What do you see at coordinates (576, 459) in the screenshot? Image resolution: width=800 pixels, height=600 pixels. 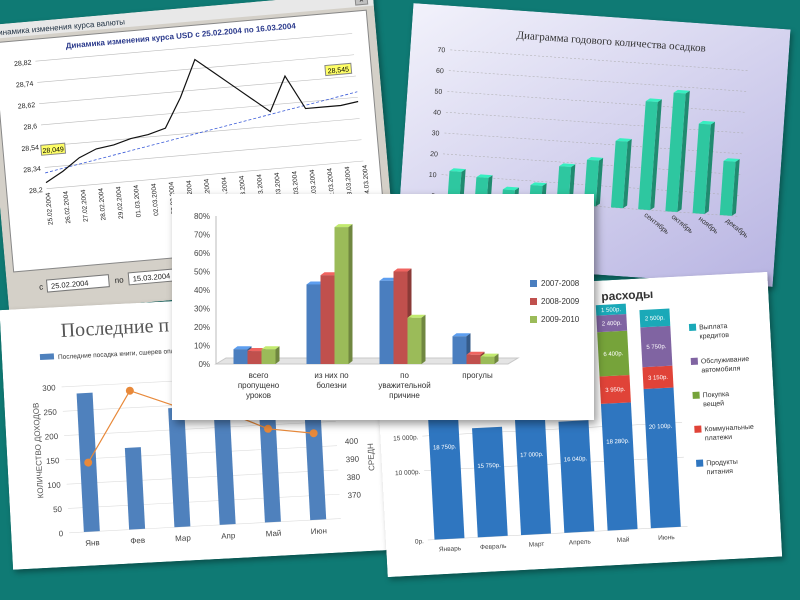 I see `segment-label: 16 040р.` at bounding box center [576, 459].